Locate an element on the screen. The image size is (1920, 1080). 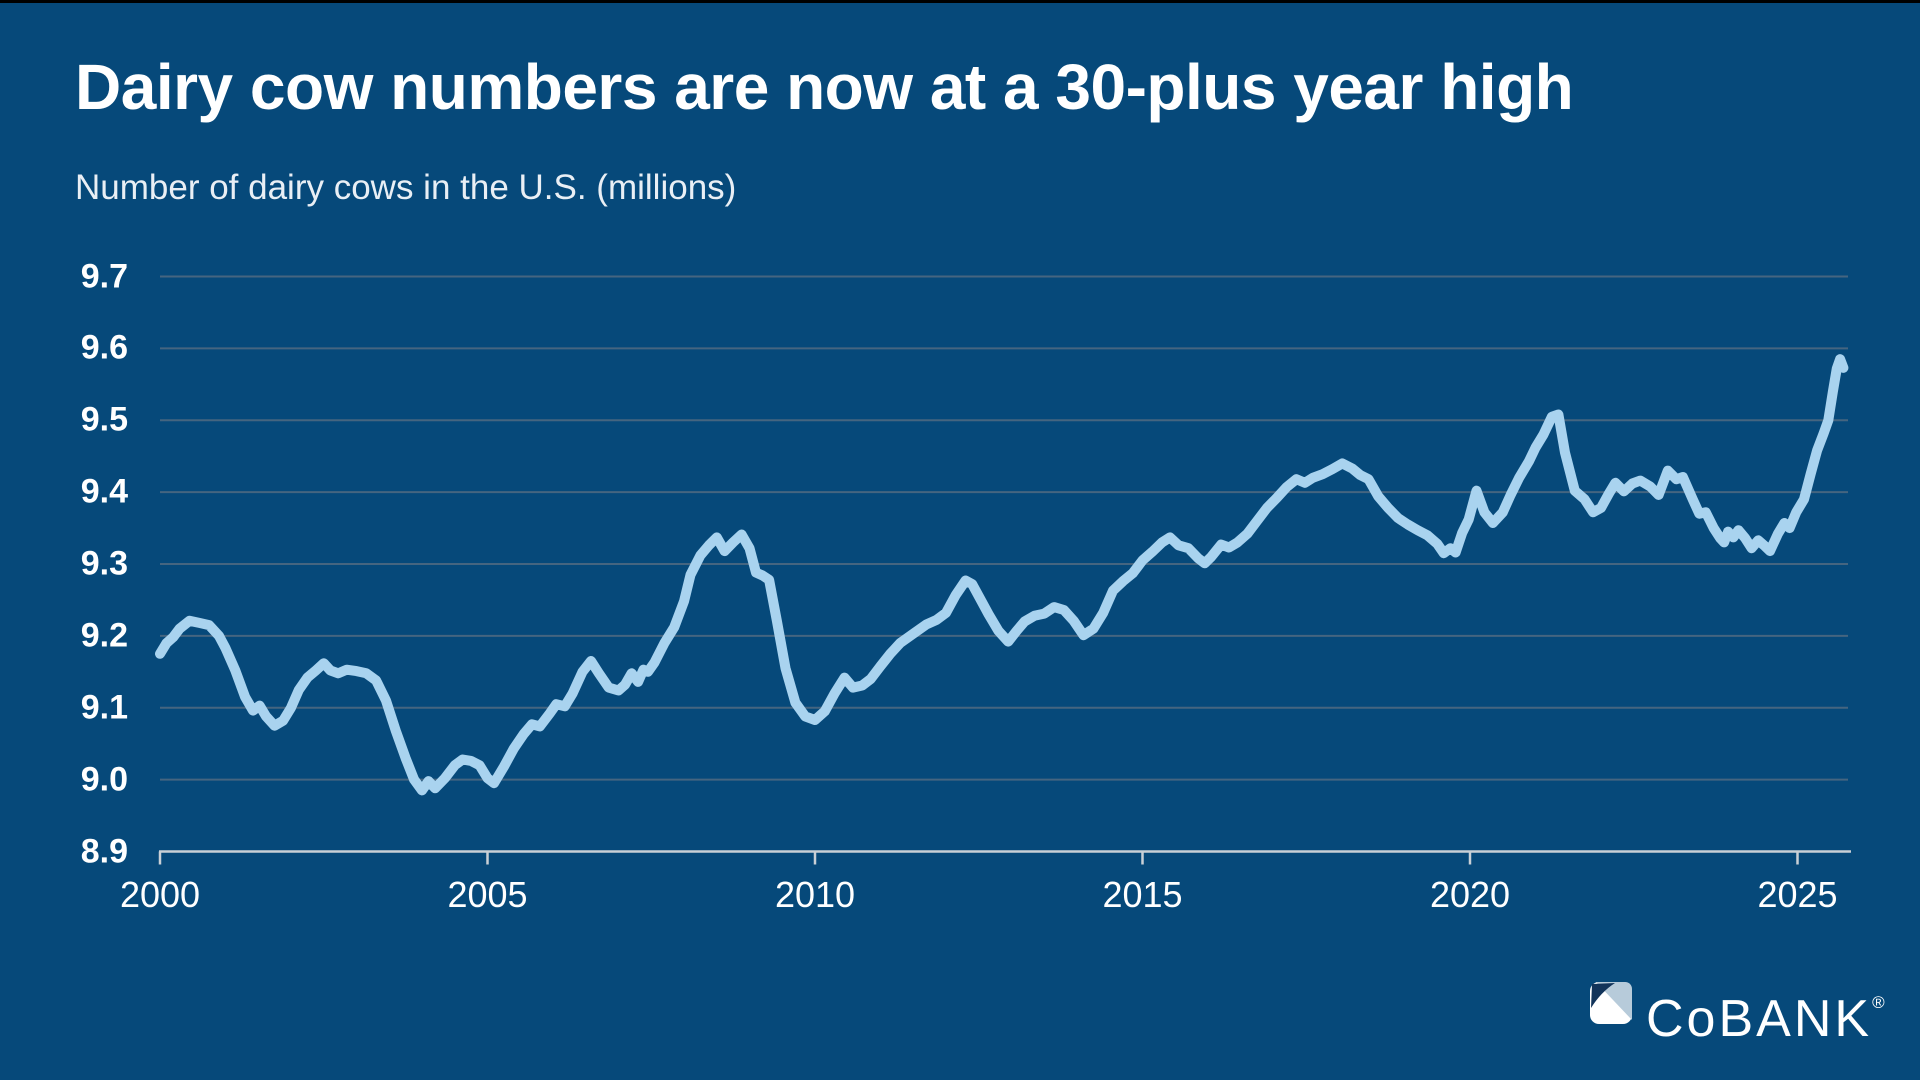
y-tick-label: 8.9 is located at coordinates (104, 851).